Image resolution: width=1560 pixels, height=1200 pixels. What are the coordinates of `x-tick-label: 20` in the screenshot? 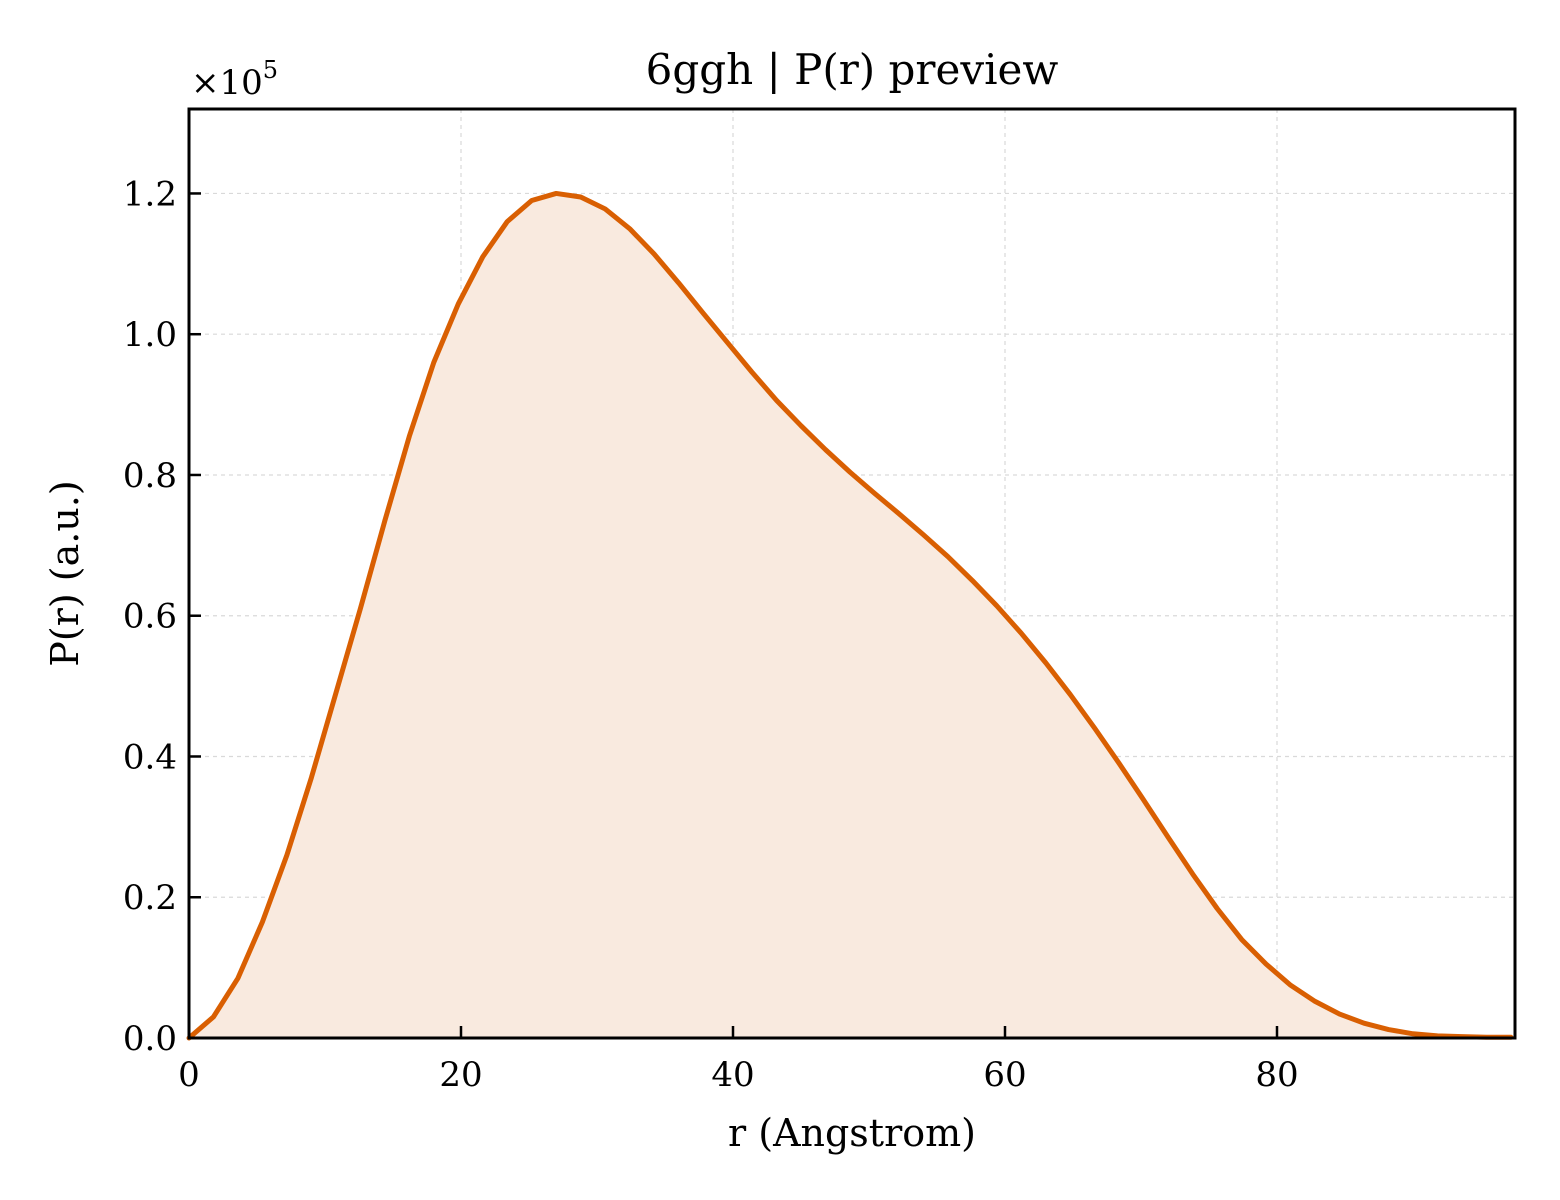 It's located at (460, 1075).